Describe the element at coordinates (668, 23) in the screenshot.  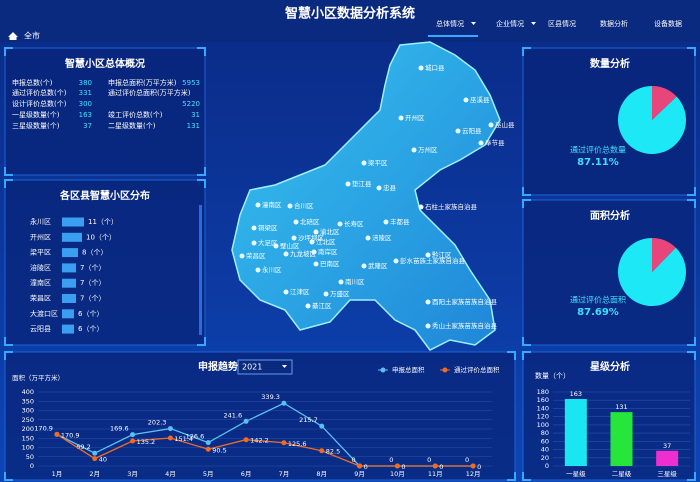
I see `nav-item: 设备数据` at that location.